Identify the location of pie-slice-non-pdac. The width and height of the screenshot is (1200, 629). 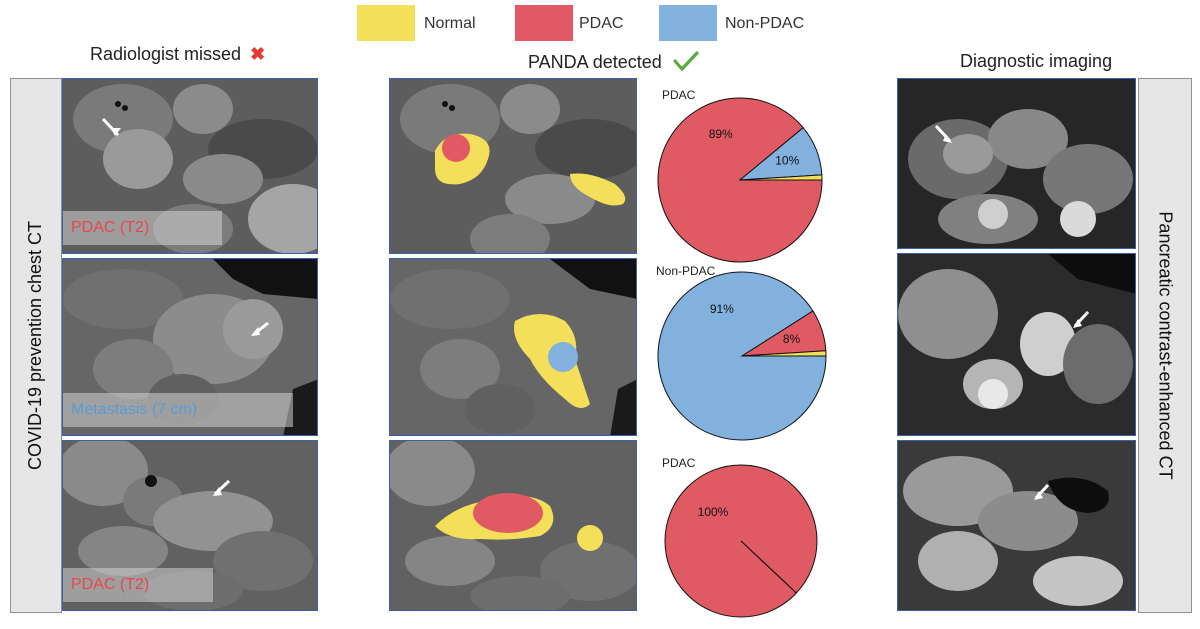
(742, 356).